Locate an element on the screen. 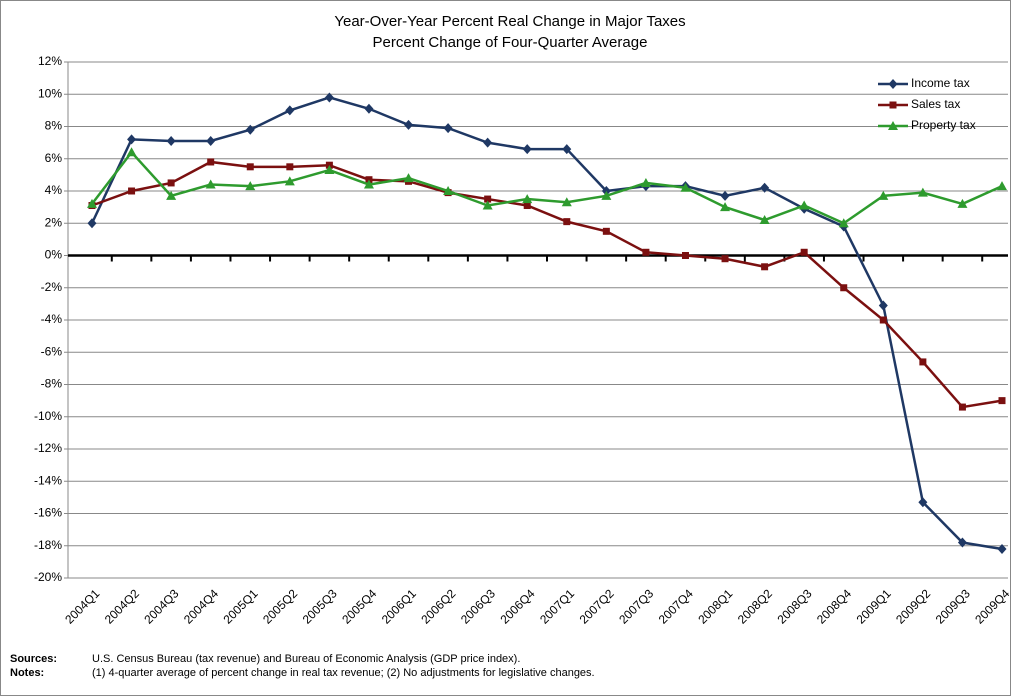 The width and height of the screenshot is (1011, 696). legend-label: Income tax is located at coordinates (940, 83).